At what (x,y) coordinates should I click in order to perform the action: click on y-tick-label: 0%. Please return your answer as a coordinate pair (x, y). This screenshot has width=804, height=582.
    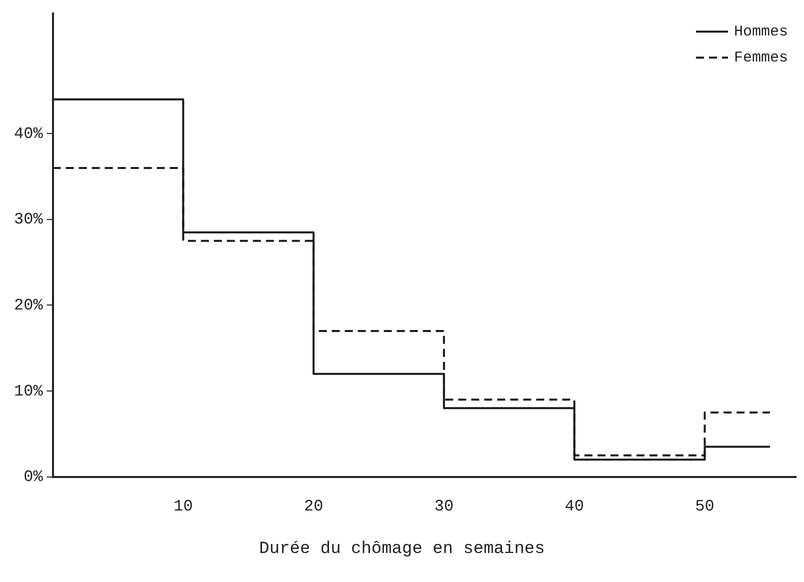
    Looking at the image, I should click on (34, 477).